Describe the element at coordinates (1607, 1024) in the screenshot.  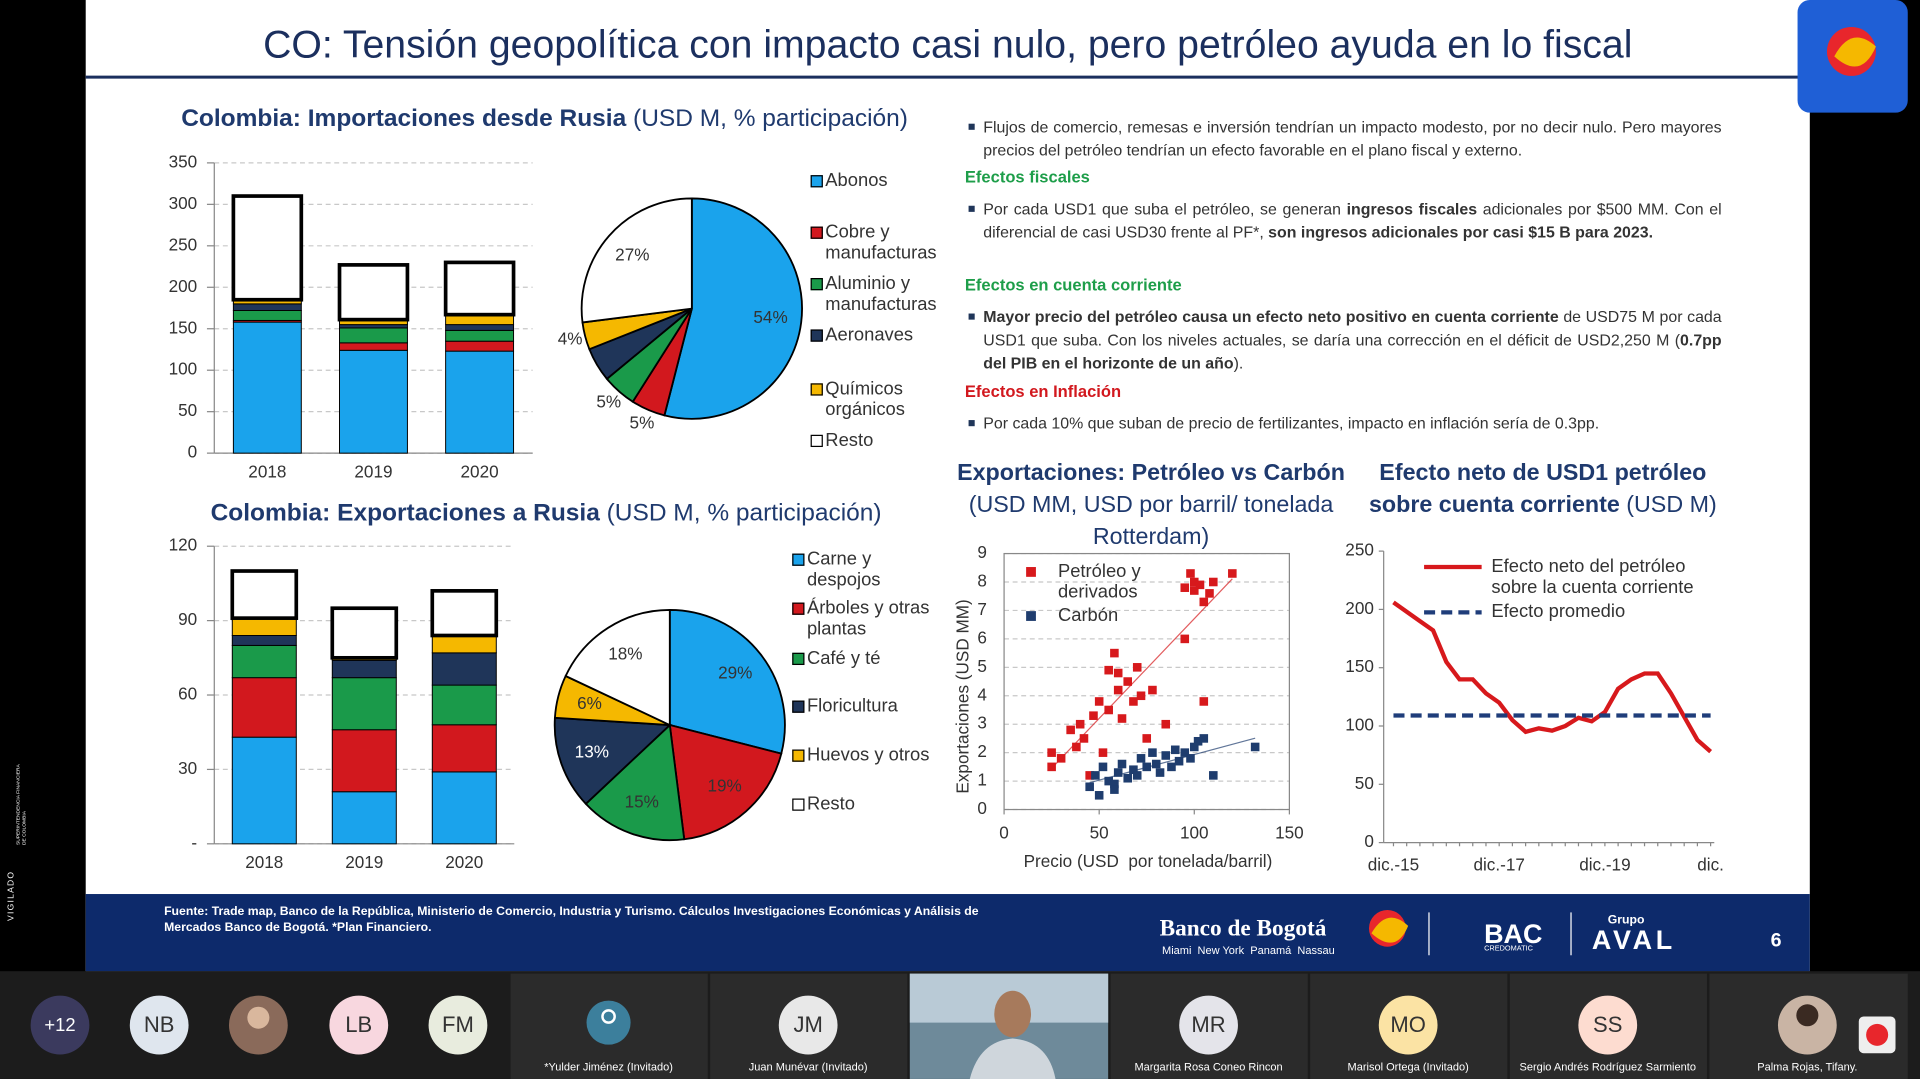
I see `avatar-initials: SS` at that location.